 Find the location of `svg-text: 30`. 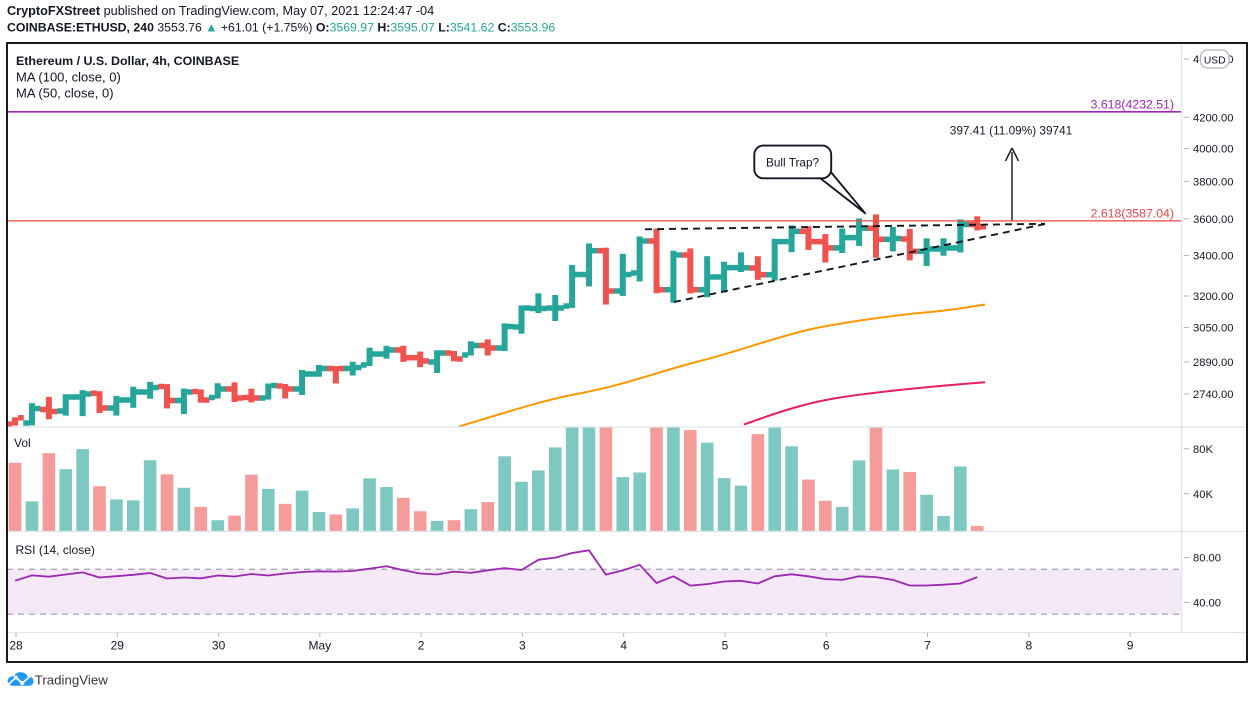

svg-text: 30 is located at coordinates (219, 646).